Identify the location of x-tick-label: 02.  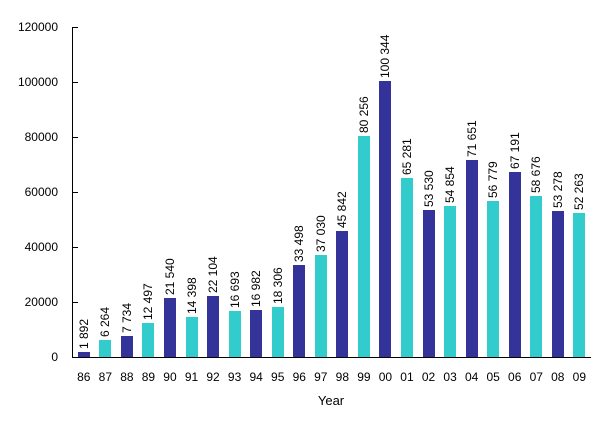
(428, 377).